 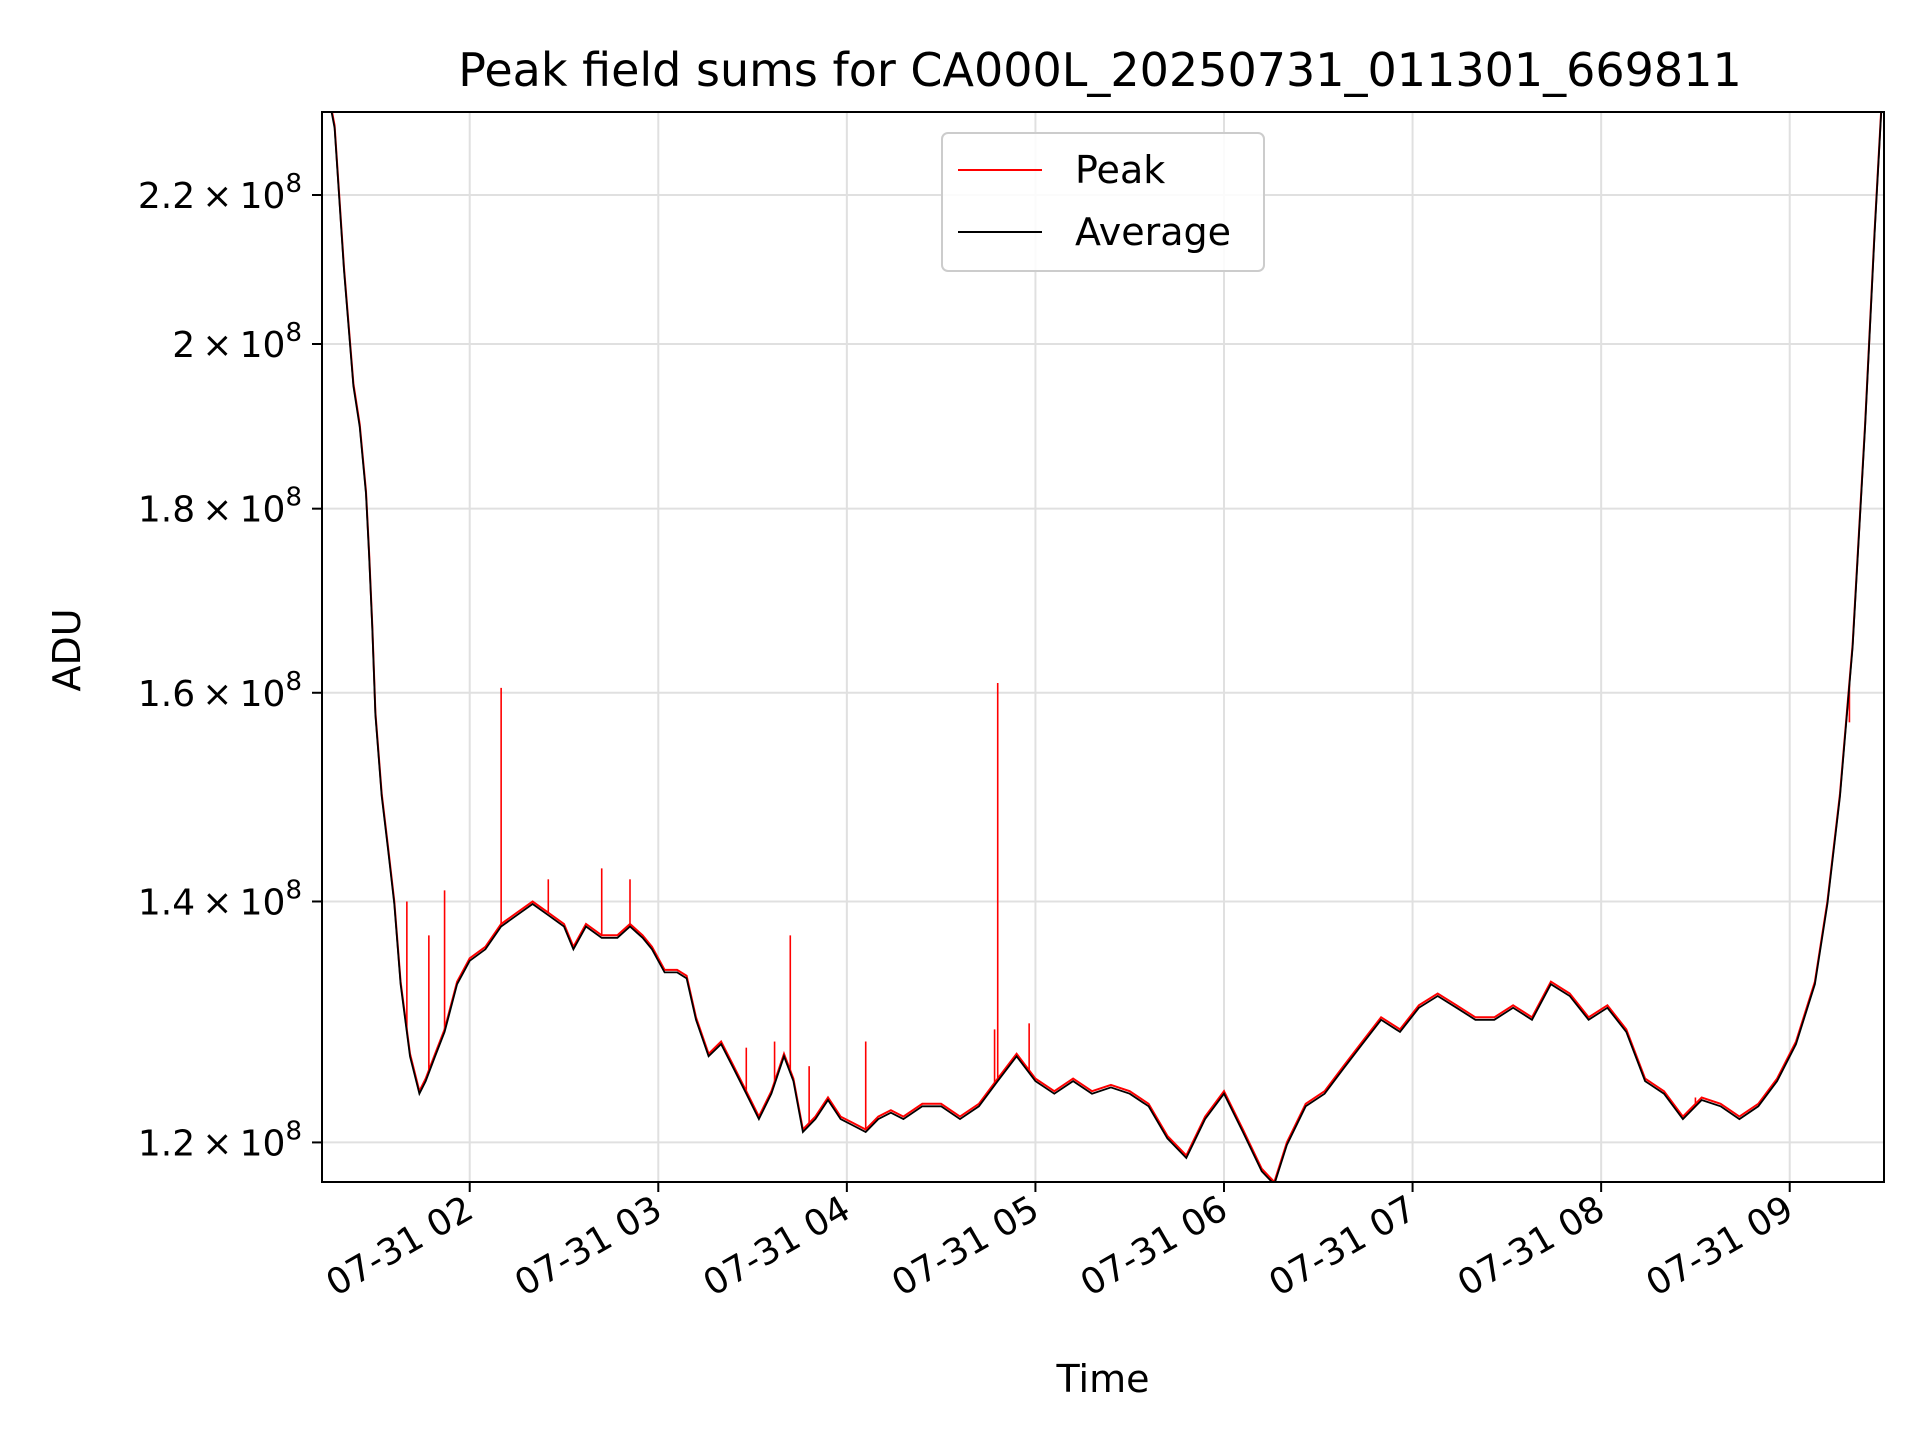 What do you see at coordinates (1531, 1246) in the screenshot?
I see `x-tick-label: 07-31 08` at bounding box center [1531, 1246].